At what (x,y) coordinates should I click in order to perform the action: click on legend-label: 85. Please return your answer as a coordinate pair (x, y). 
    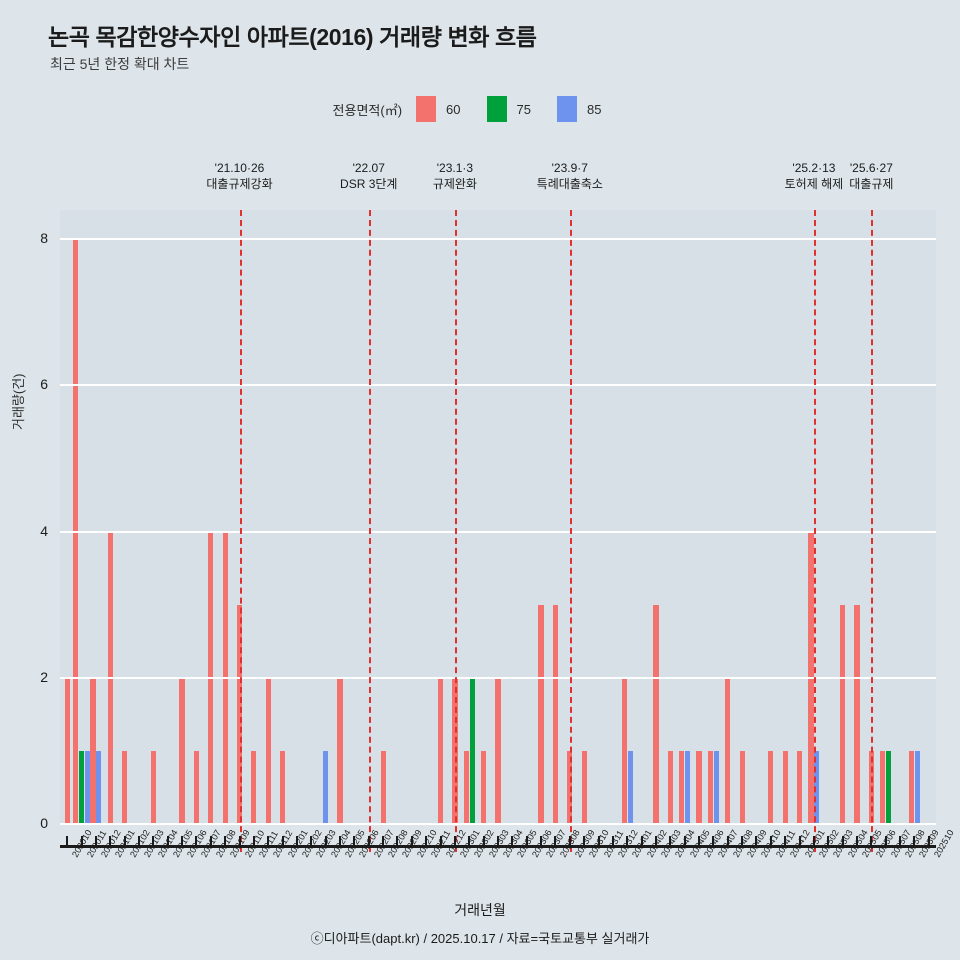
    Looking at the image, I should click on (594, 109).